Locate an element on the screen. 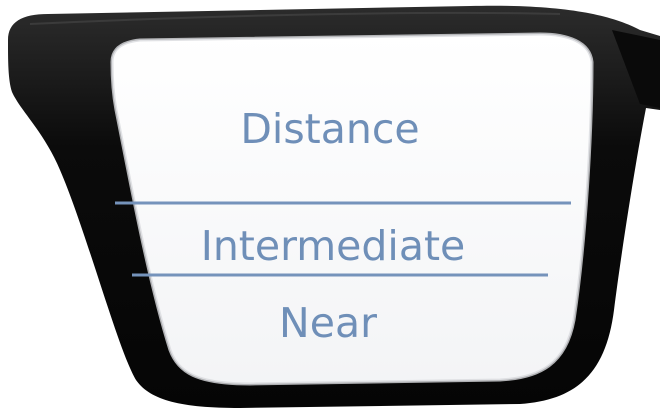  zone-label-near: Near is located at coordinates (328, 323).